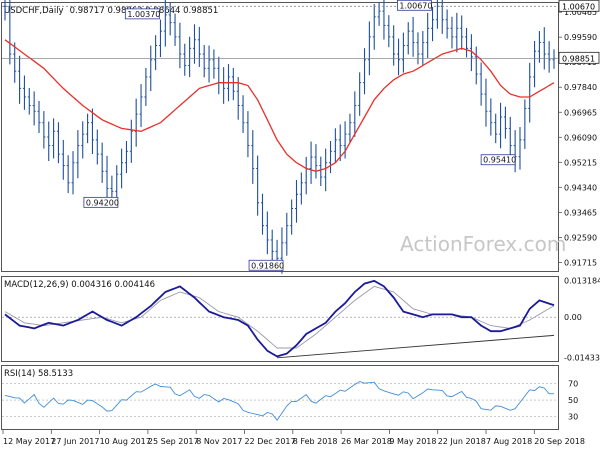 The height and width of the screenshot is (450, 600). Describe the element at coordinates (559, 441) in the screenshot. I see `date-axis-label: 20 Sep 2018` at that location.